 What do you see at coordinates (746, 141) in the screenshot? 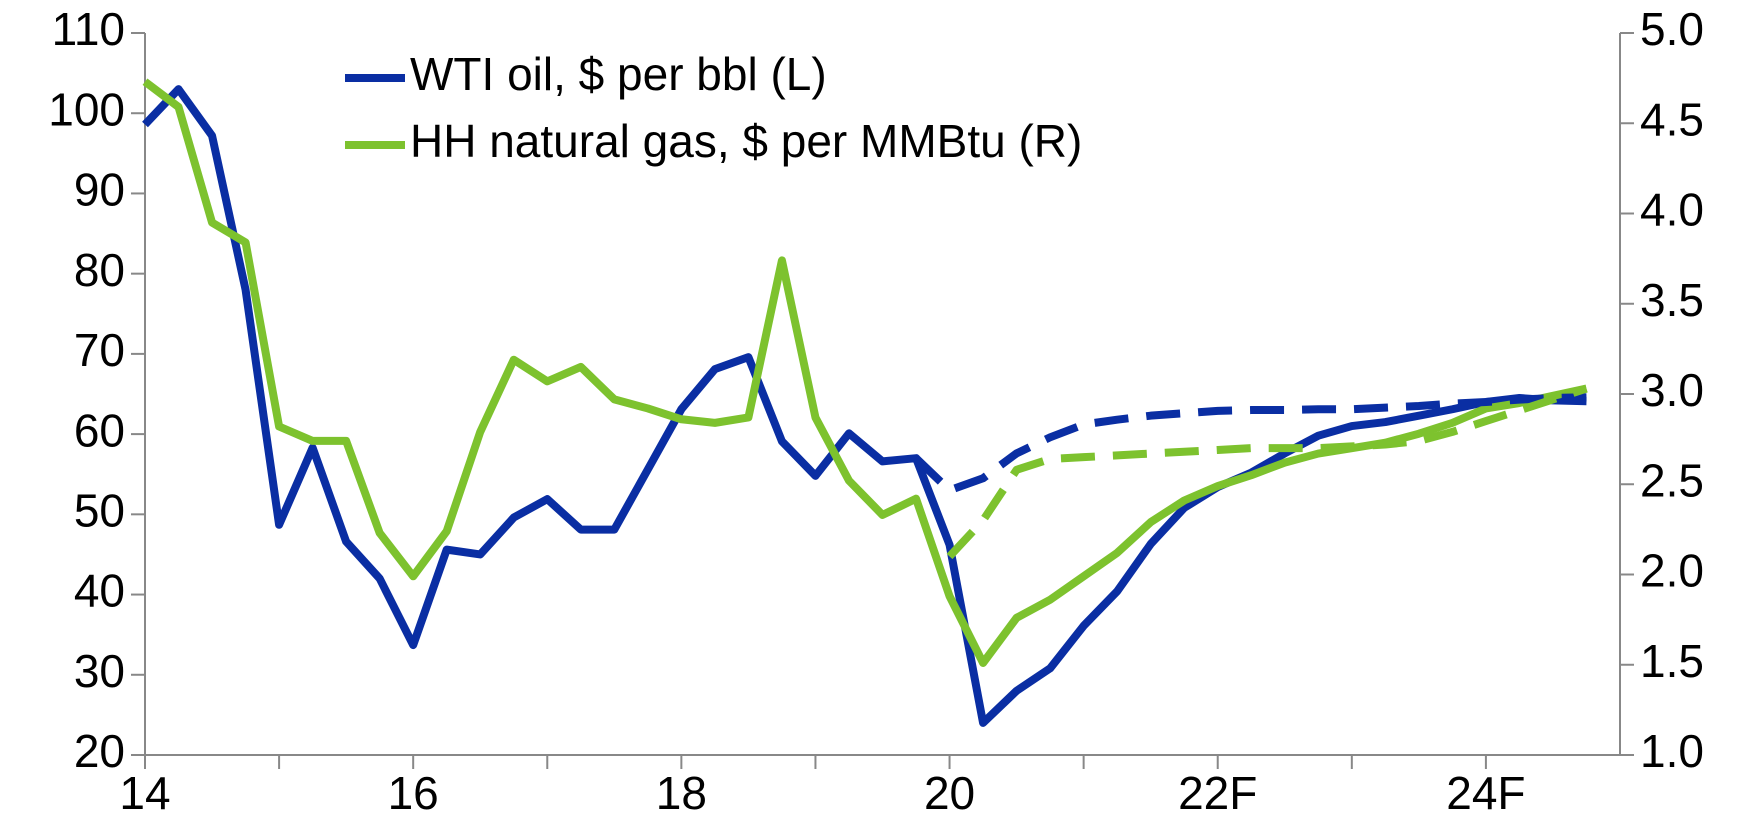
I see `legend-label: HH natural gas, $ per MMBtu (R)` at bounding box center [746, 141].